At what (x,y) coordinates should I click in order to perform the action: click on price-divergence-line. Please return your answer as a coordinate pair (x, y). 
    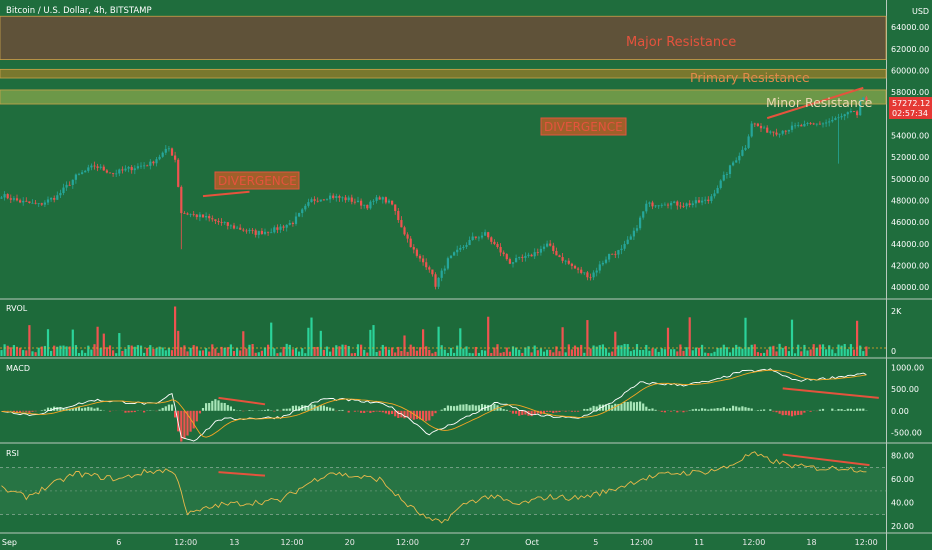
    Looking at the image, I should click on (226, 194).